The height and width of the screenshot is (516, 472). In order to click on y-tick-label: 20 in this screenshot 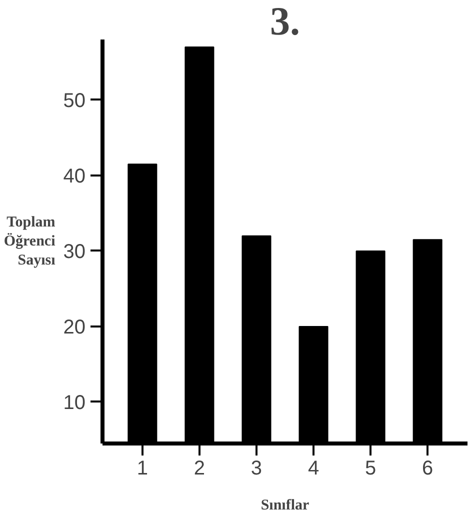, I will do `click(74, 327)`.